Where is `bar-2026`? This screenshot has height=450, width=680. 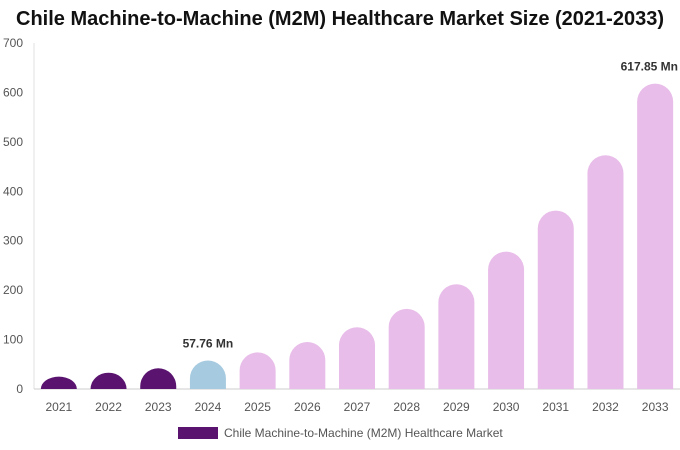
bar-2026 is located at coordinates (307, 365).